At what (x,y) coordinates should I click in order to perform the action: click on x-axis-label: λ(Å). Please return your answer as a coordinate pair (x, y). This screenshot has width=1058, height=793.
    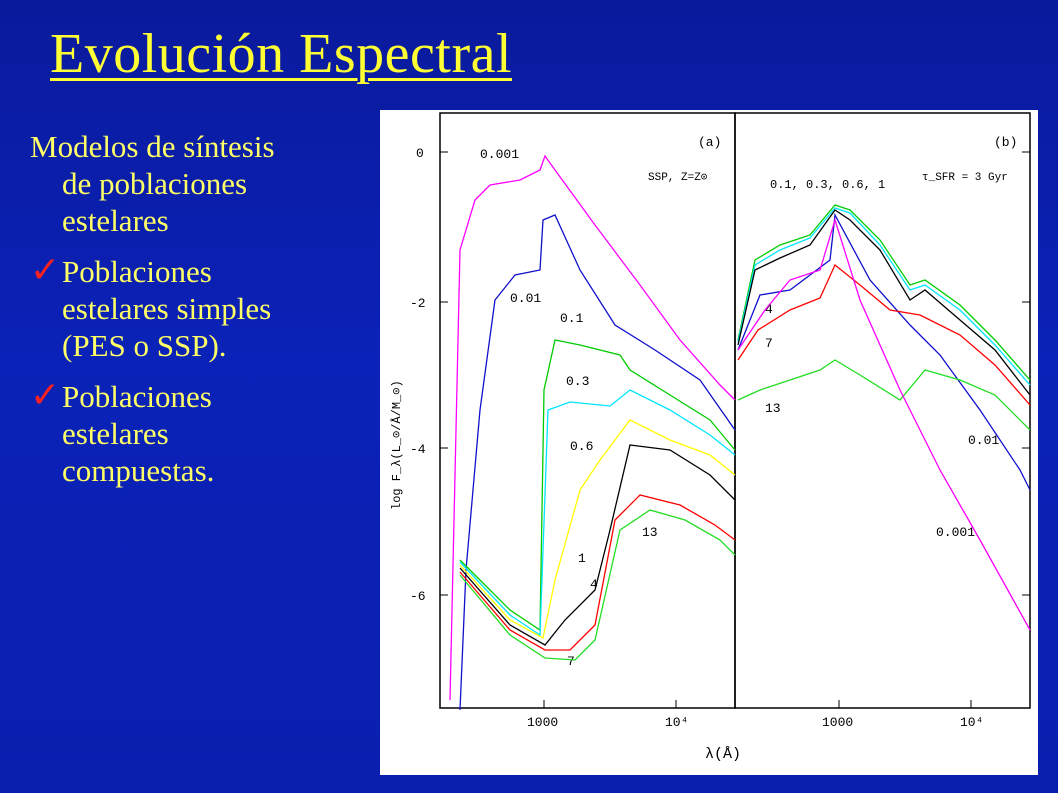
    Looking at the image, I should click on (723, 754).